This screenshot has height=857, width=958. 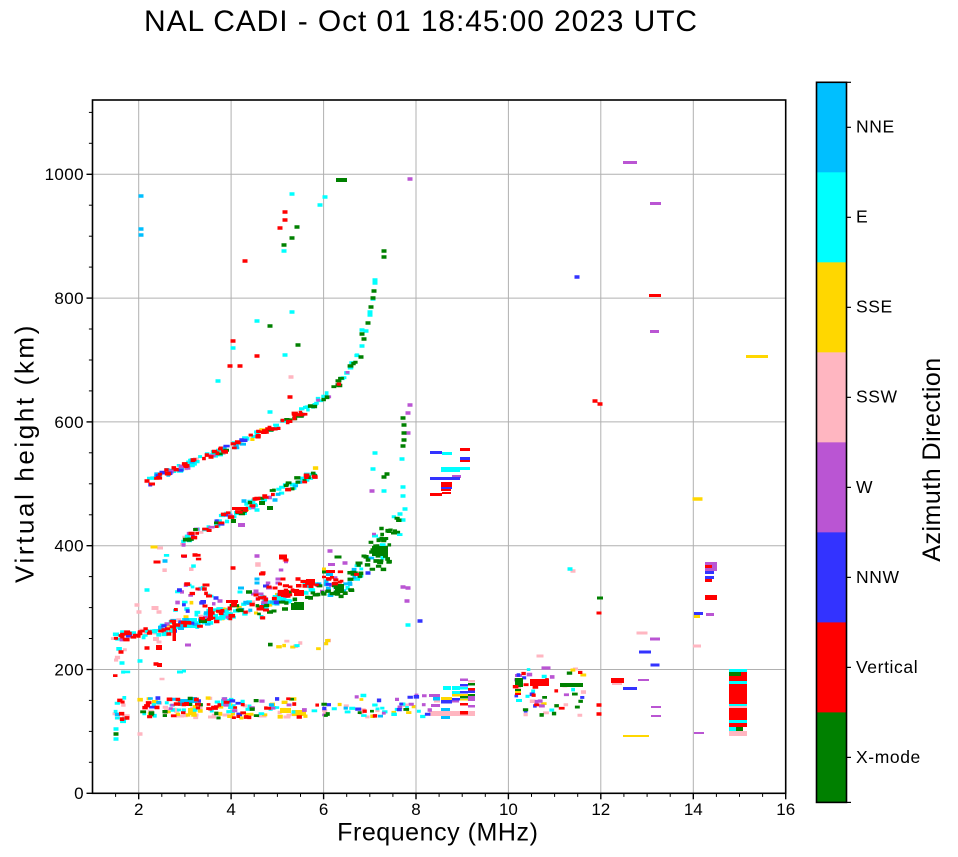 I want to click on svg-text: 400, so click(x=69, y=546).